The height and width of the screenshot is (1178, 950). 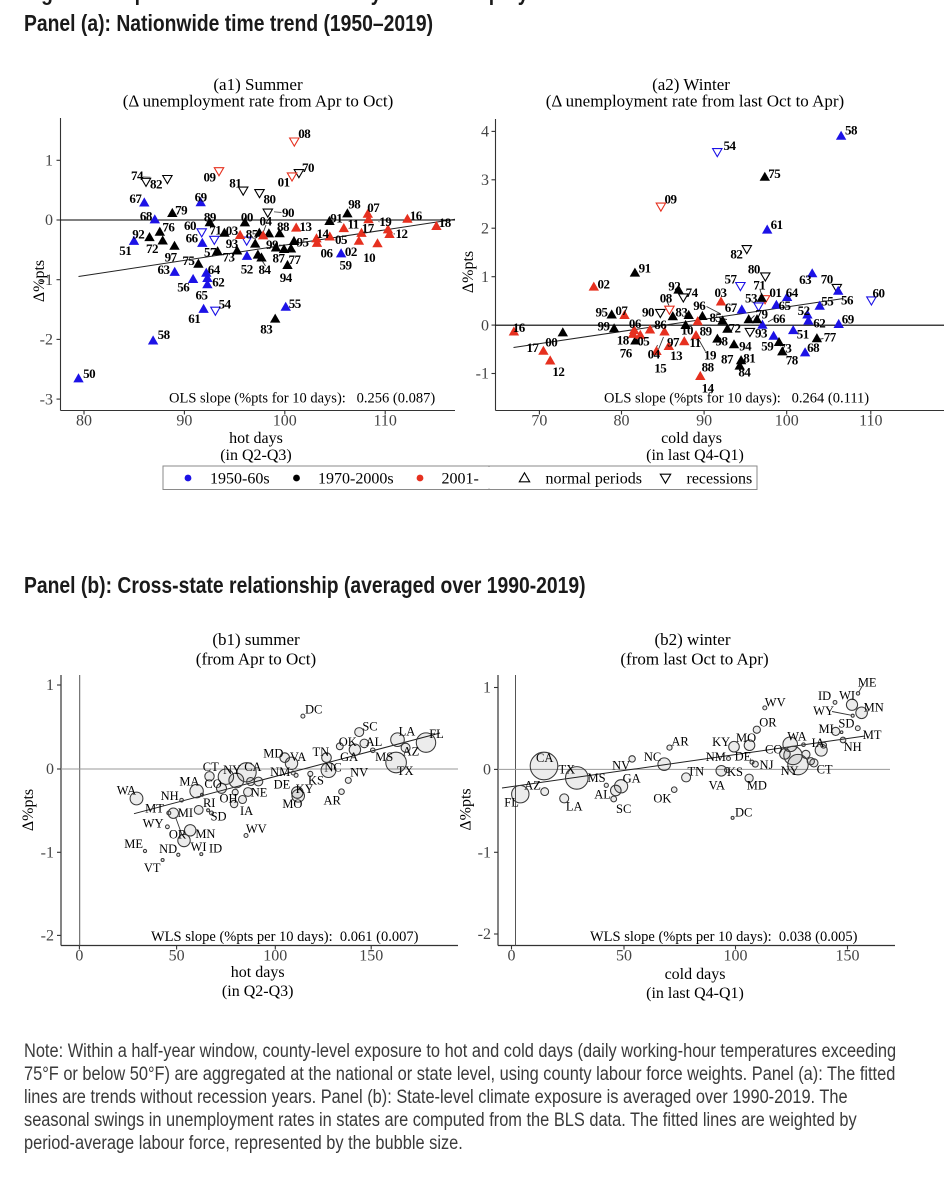 What do you see at coordinates (532, 786) in the screenshot?
I see `svg-text: AZ` at bounding box center [532, 786].